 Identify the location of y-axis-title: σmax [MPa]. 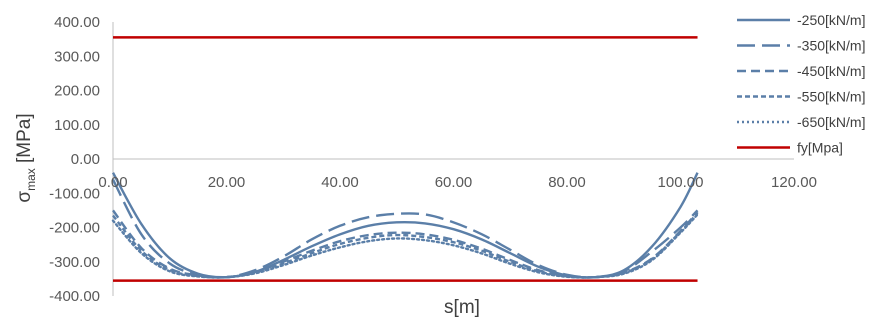
(26, 157).